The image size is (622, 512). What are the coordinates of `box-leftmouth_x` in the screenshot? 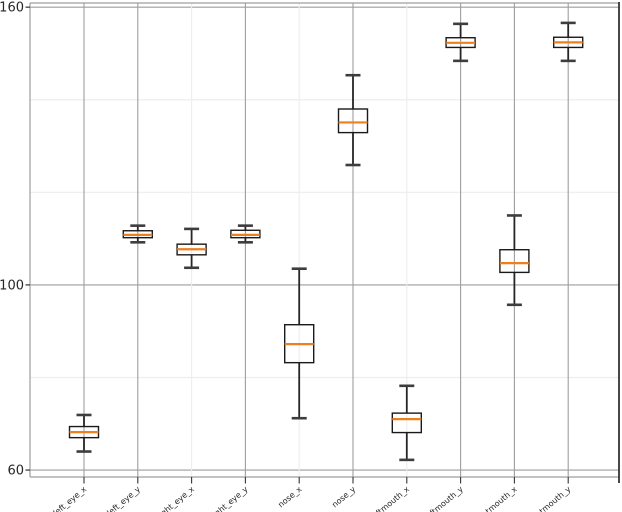 It's located at (406, 423).